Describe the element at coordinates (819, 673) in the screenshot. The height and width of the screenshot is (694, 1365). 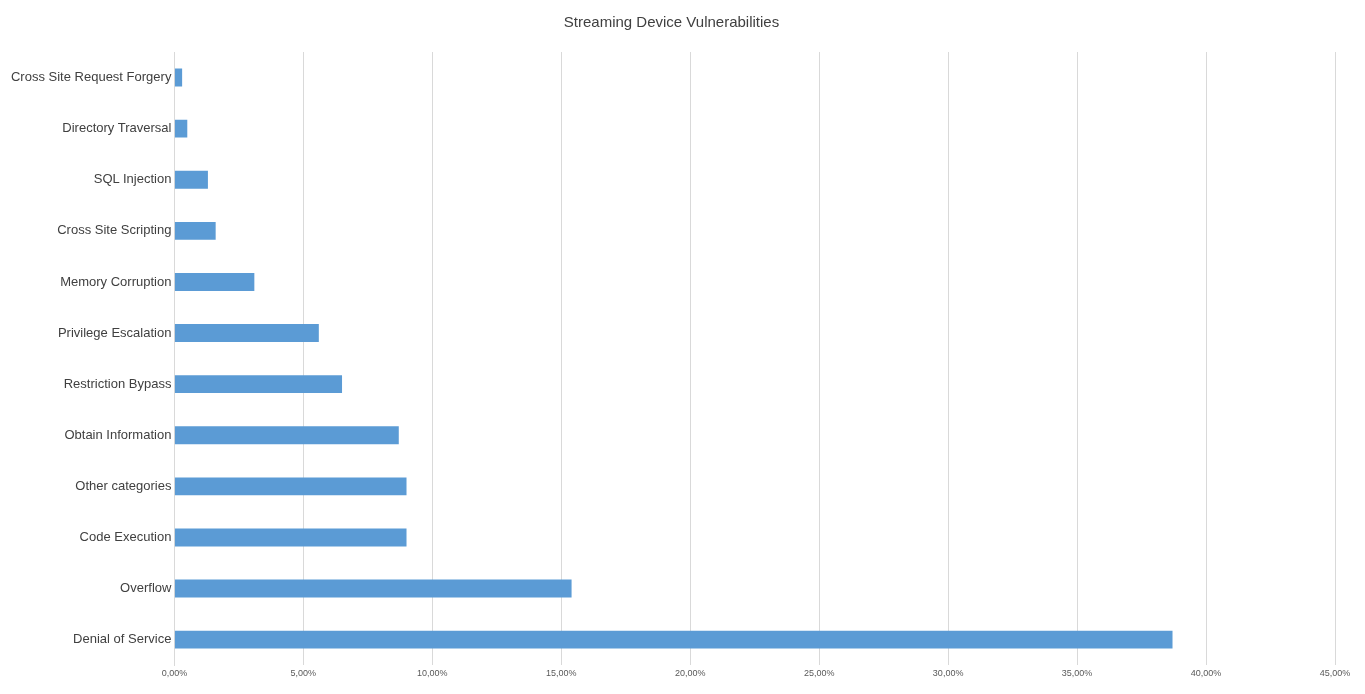
I see `x-tick-label: 25,00%` at that location.